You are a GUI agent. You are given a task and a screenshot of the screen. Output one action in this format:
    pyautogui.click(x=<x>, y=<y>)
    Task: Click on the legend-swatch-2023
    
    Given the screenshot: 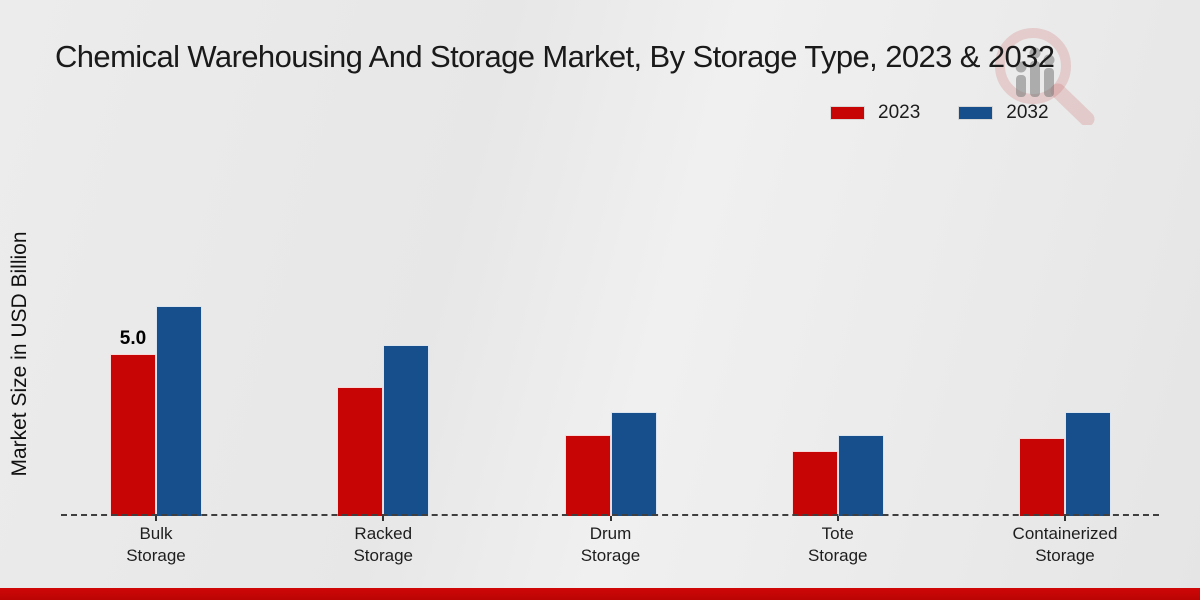 What is the action you would take?
    pyautogui.click(x=847, y=113)
    